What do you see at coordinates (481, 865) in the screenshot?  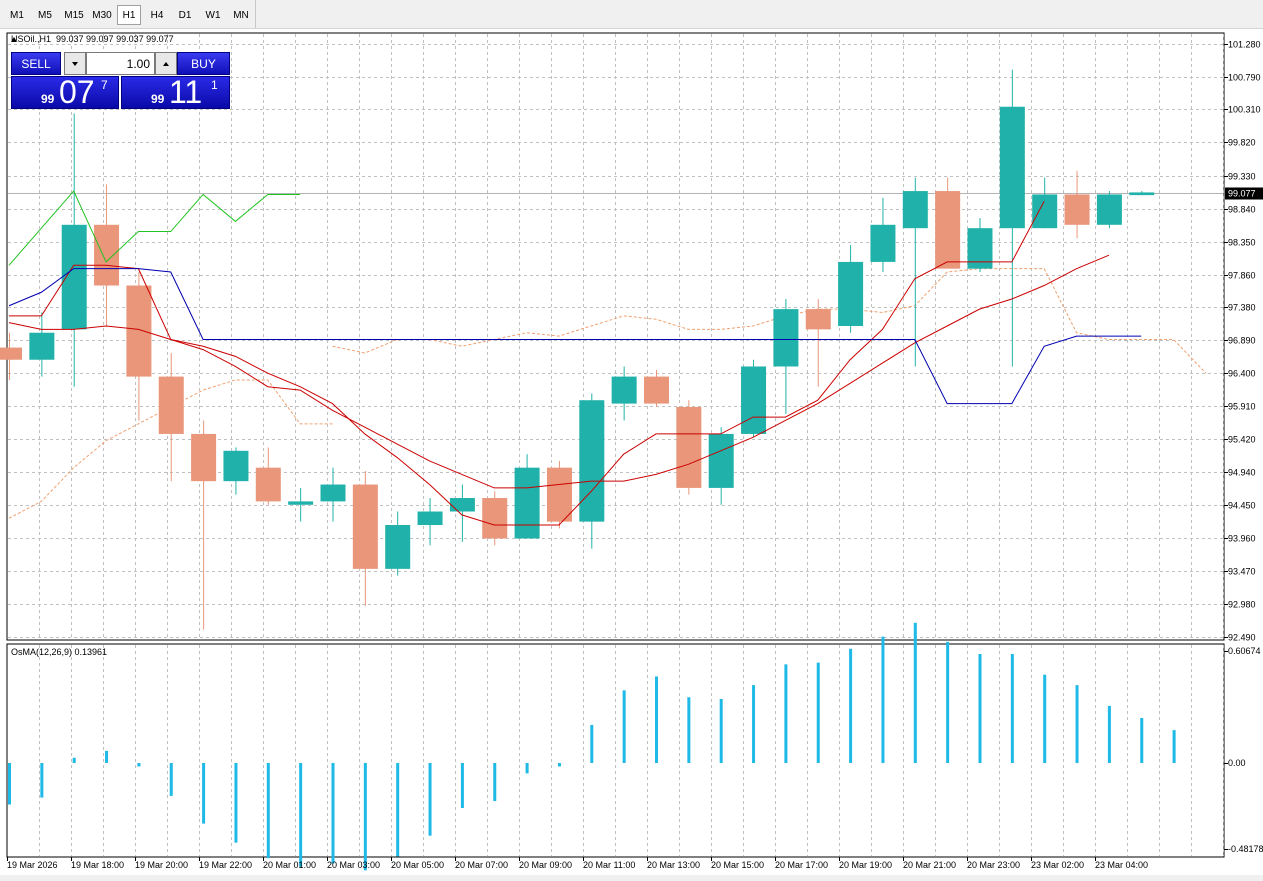 I see `time-tick-label: 20 Mar 07:00` at bounding box center [481, 865].